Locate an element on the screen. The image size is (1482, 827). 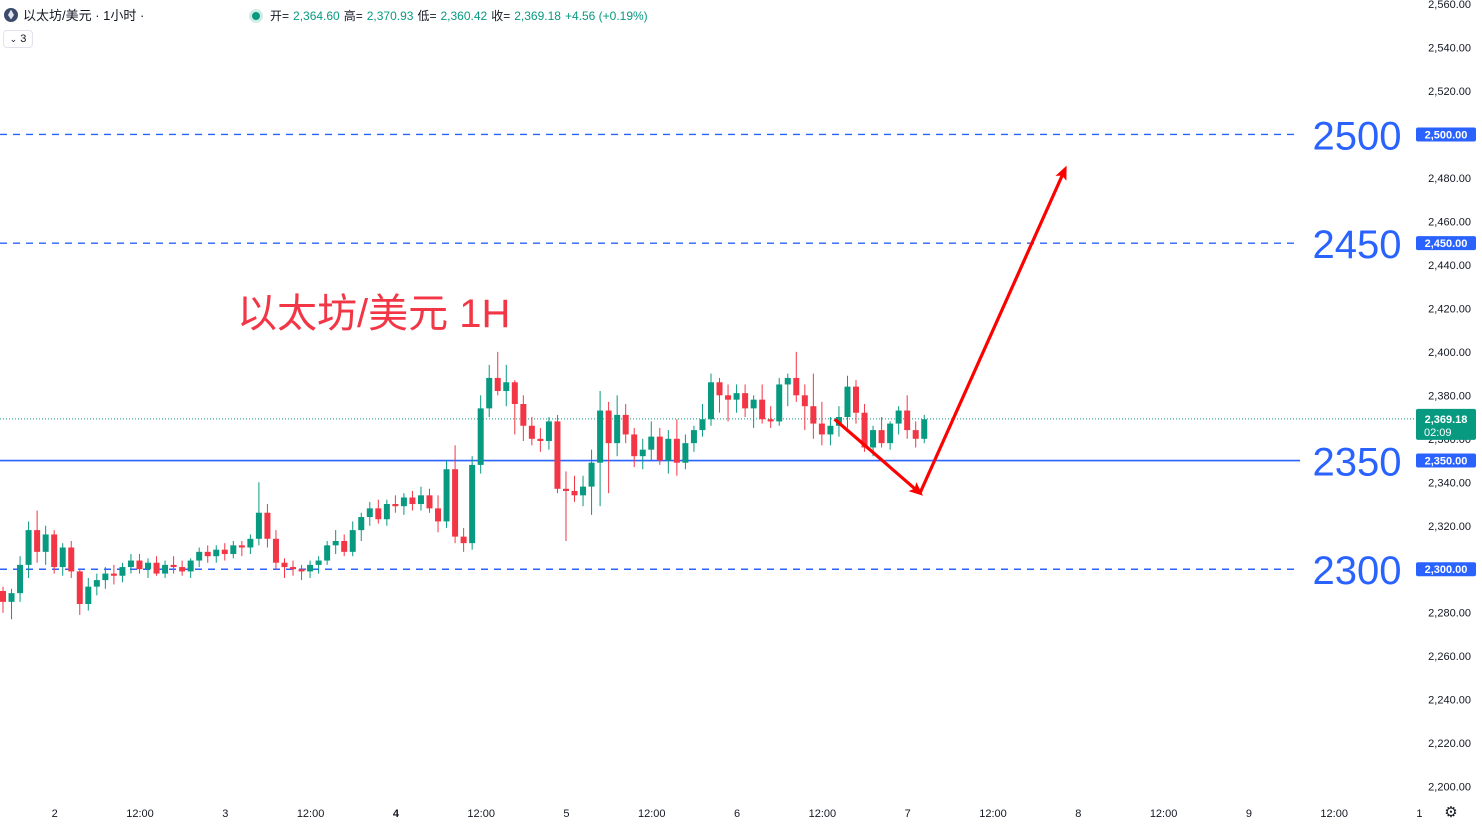
low-value: 2,360.42 is located at coordinates (464, 15).